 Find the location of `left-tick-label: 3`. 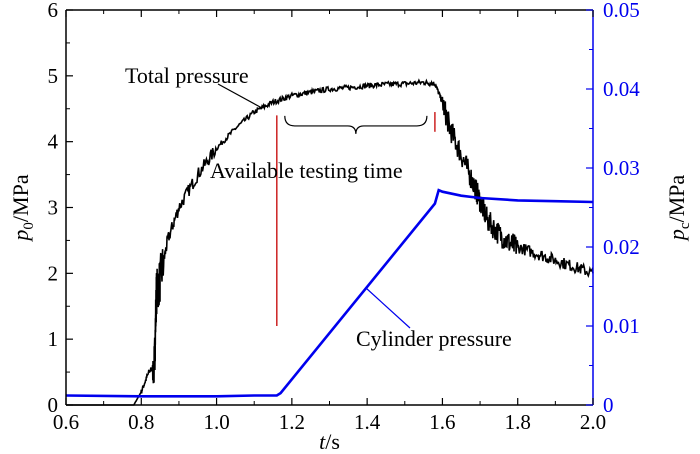

left-tick-label: 3 is located at coordinates (53, 208).